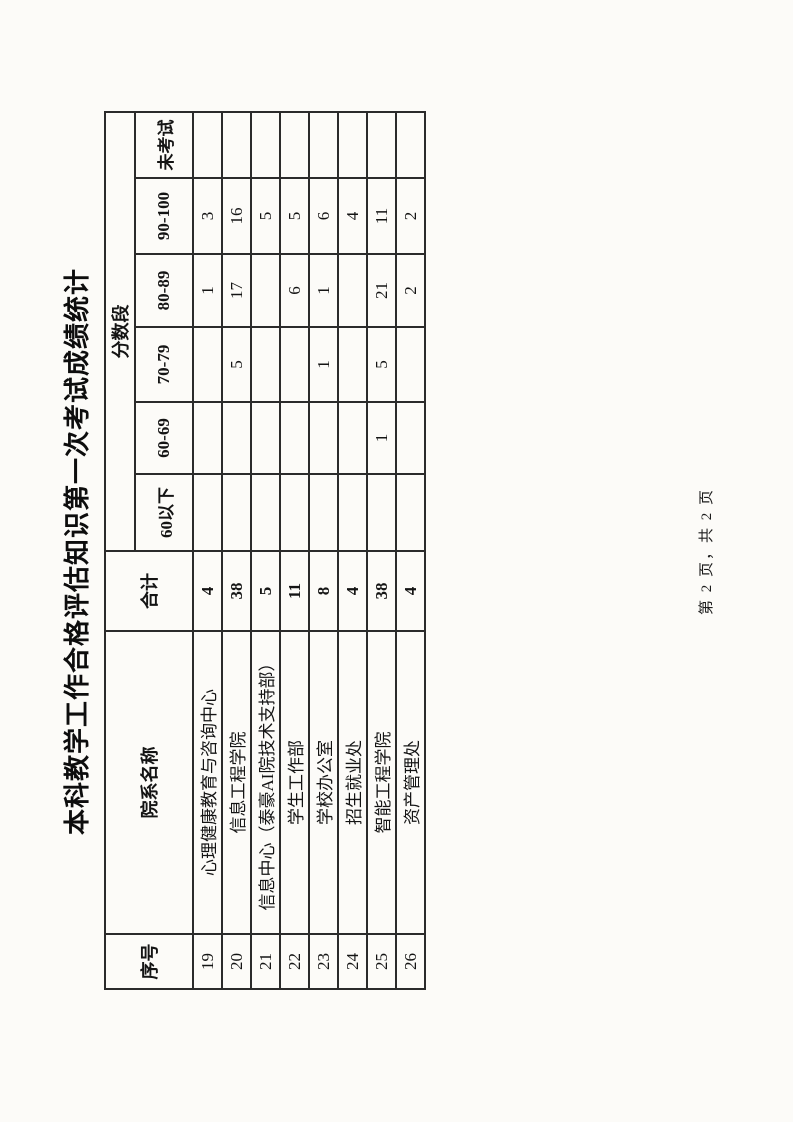  What do you see at coordinates (236, 782) in the screenshot?
I see `department-name-cell: 信息工程学院` at bounding box center [236, 782].